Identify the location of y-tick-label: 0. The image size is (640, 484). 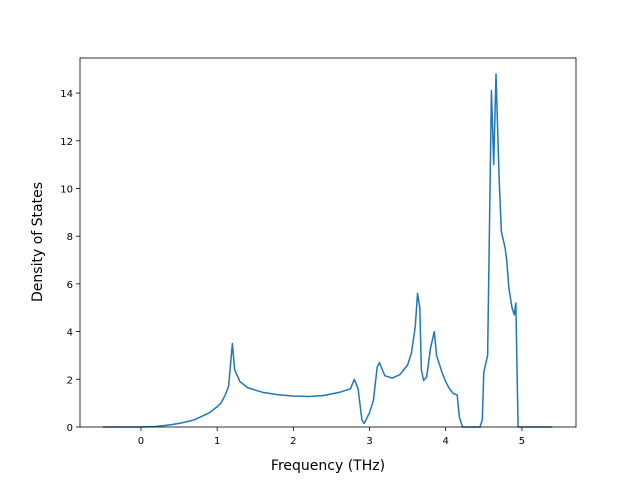
(70, 428).